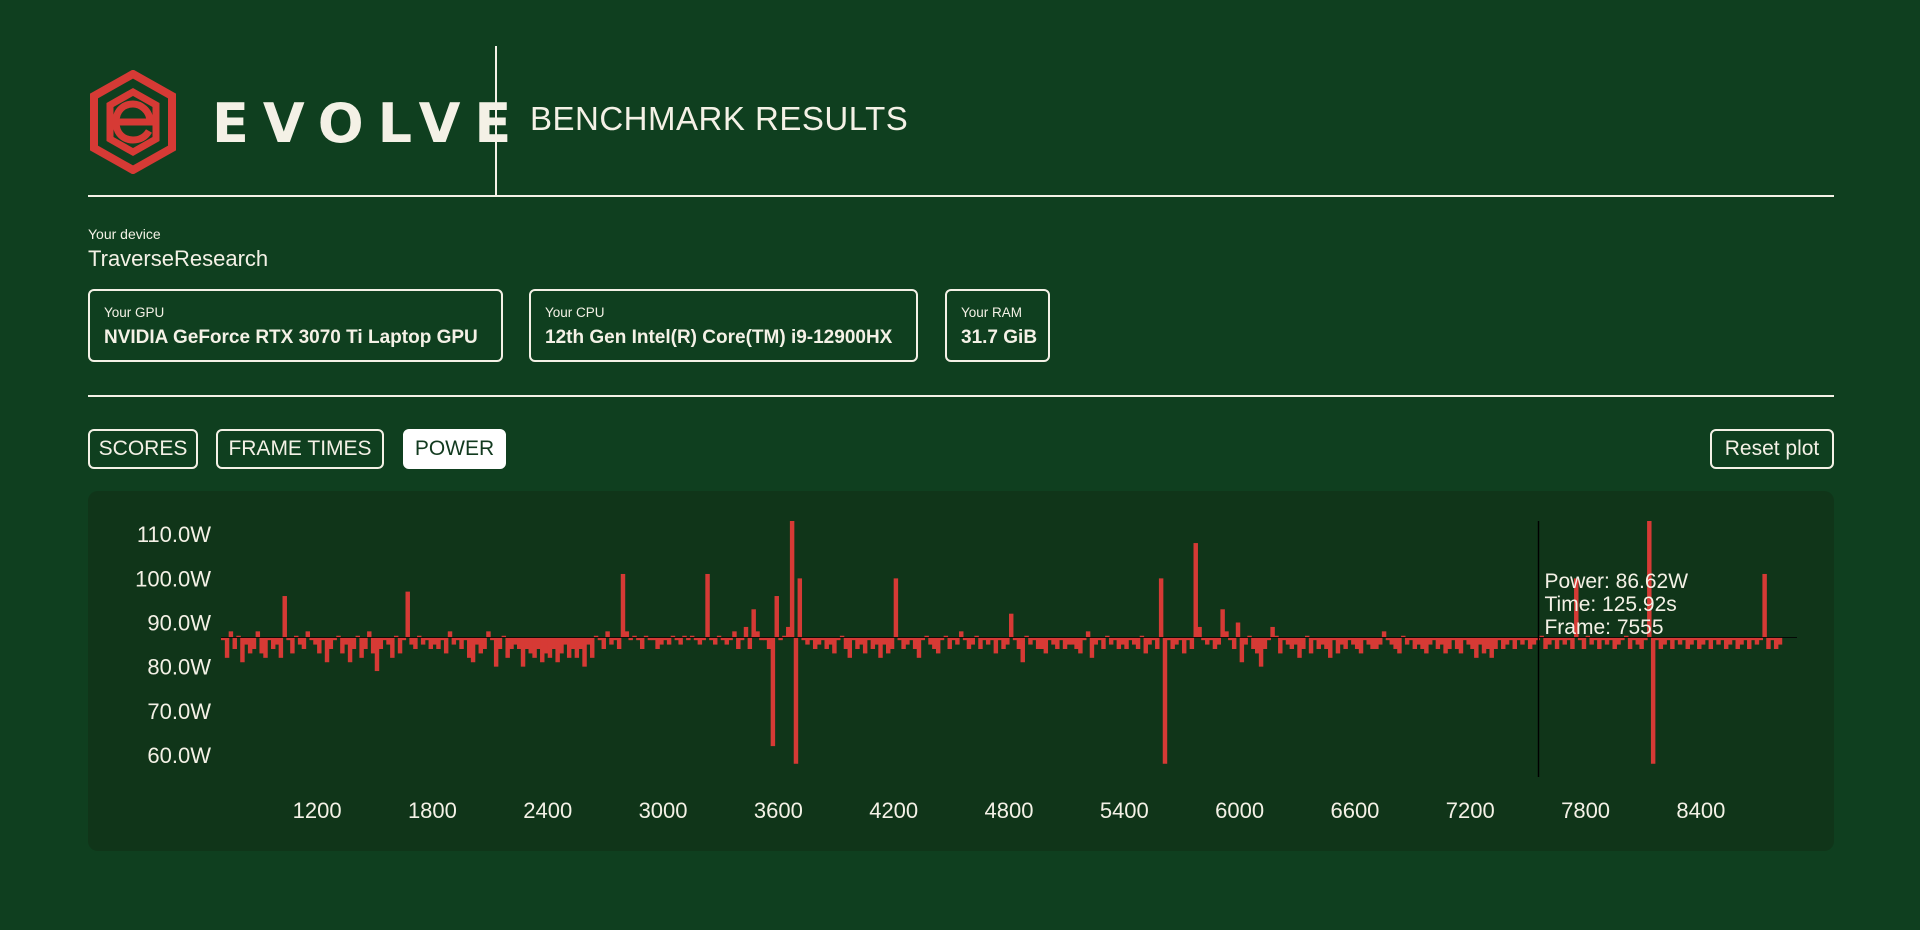  I want to click on tab-frame-times: FRAME TIMES, so click(300, 449).